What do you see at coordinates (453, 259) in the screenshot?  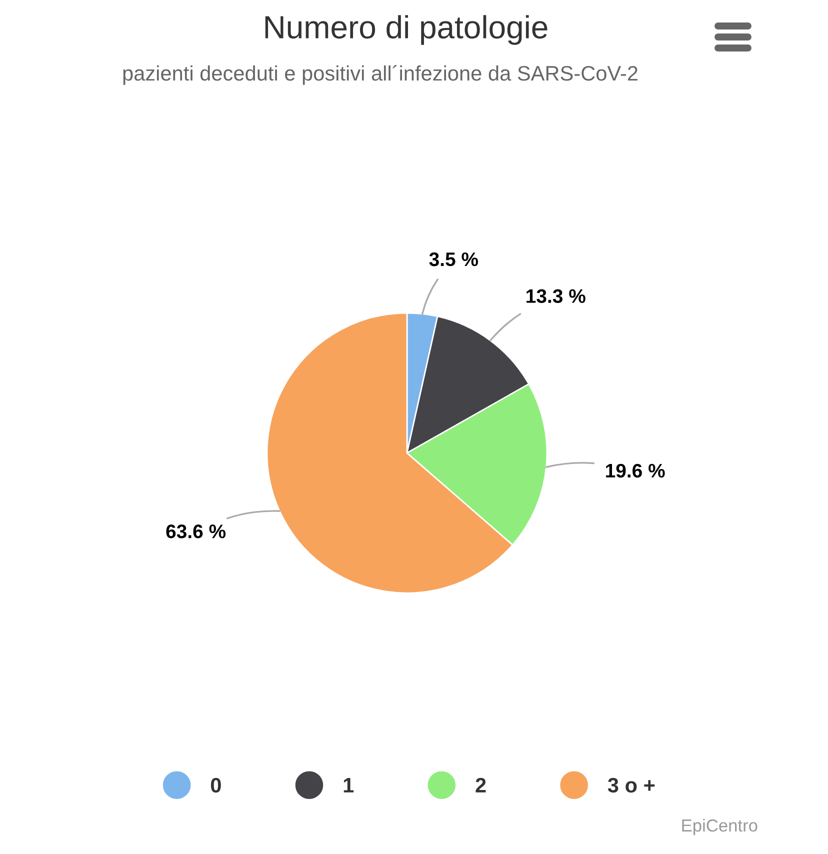 I see `data-label: 3.5 %` at bounding box center [453, 259].